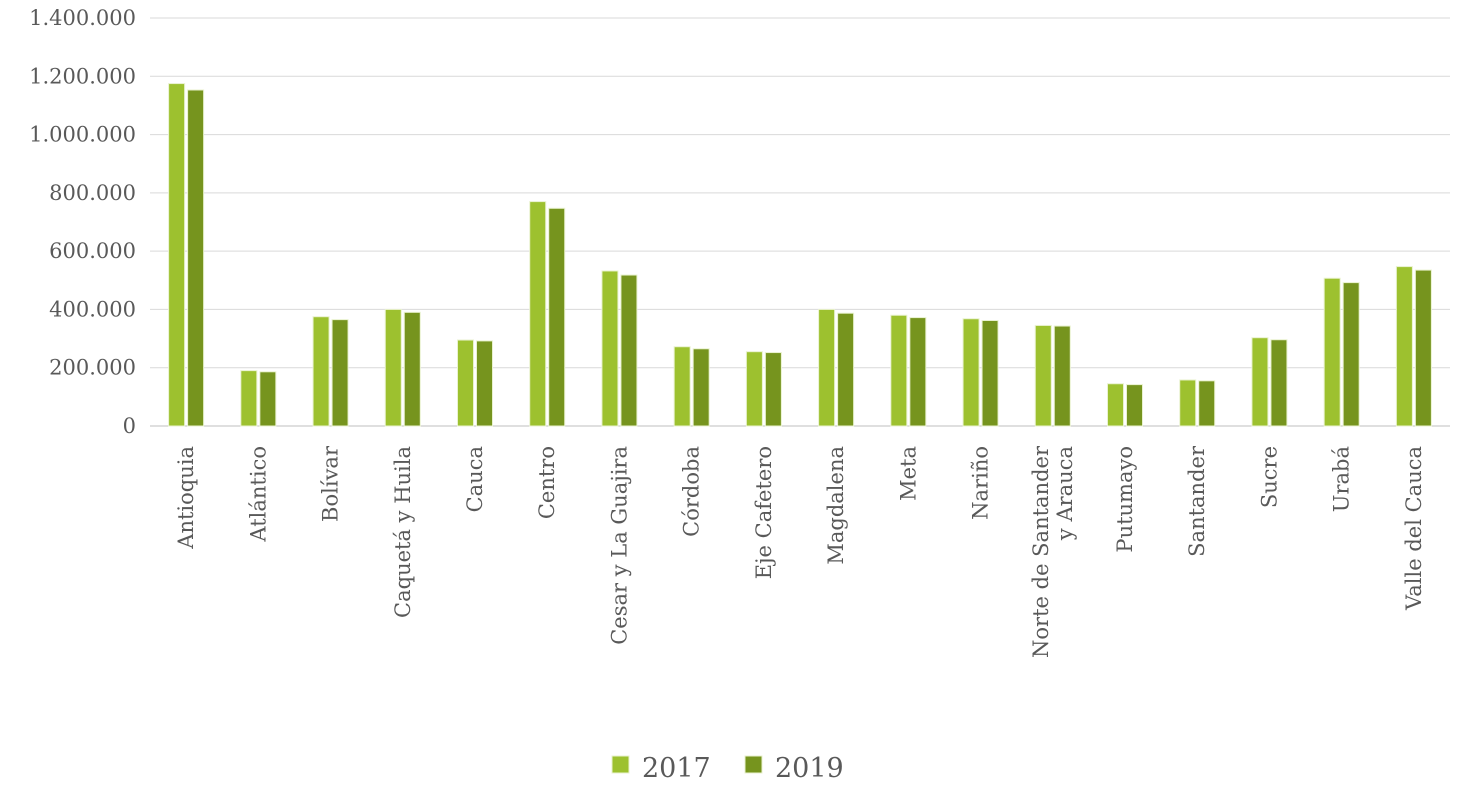 This screenshot has height=797, width=1467. I want to click on legend-swatch-2017, so click(620, 764).